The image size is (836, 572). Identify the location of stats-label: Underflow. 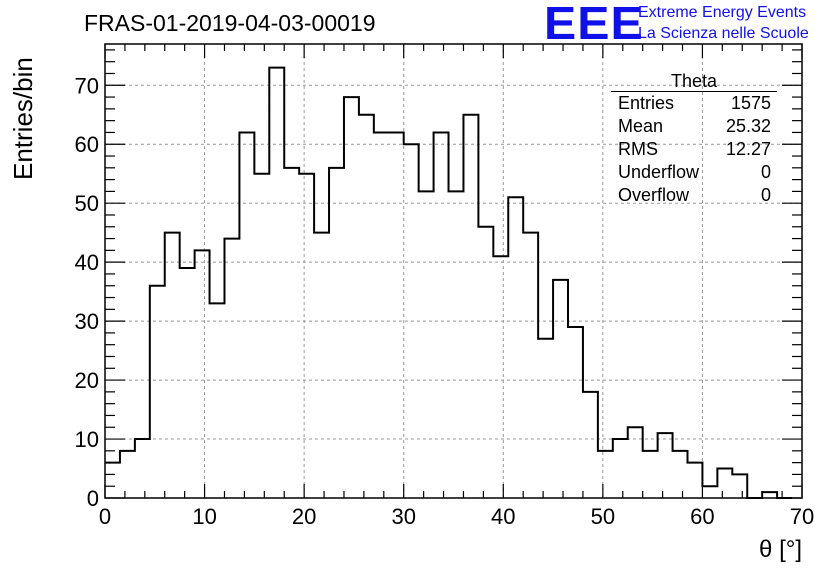
(659, 172).